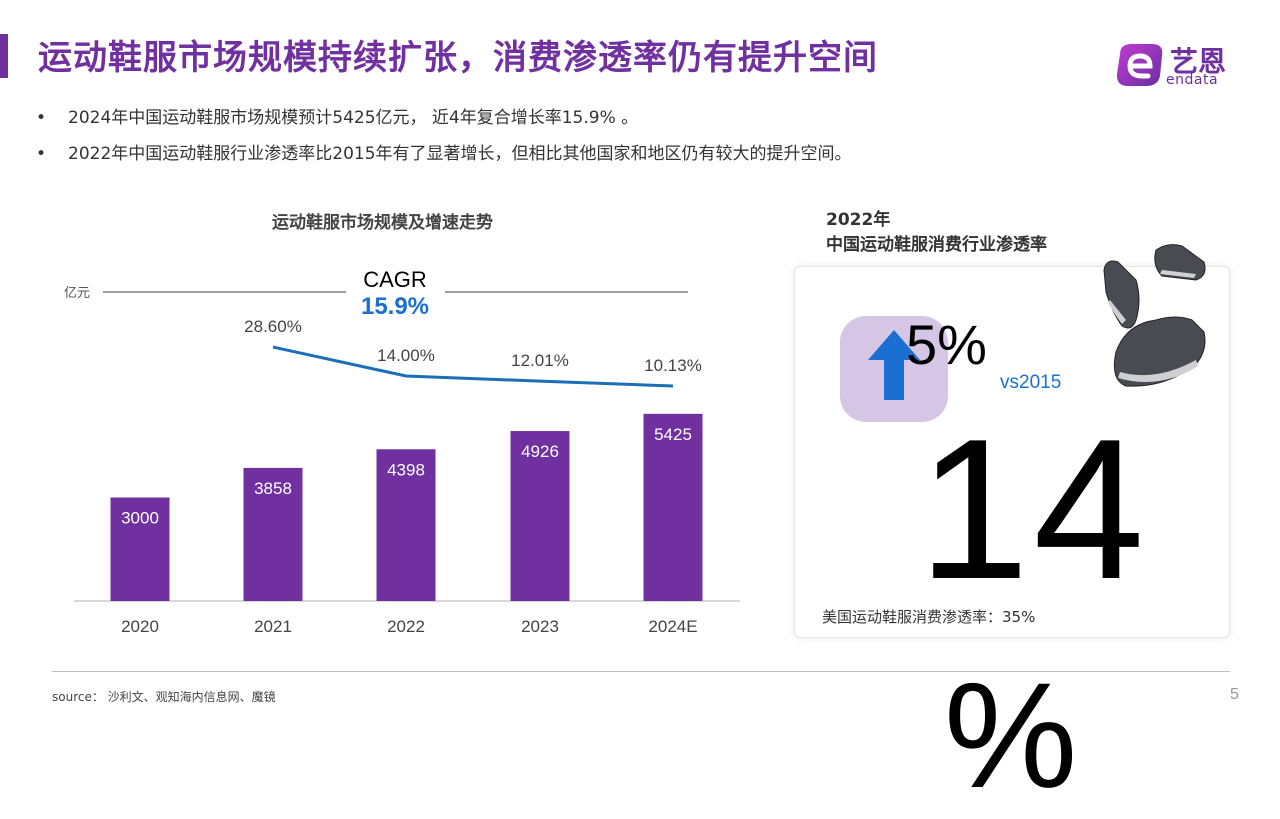 Image resolution: width=1280 pixels, height=819 pixels. What do you see at coordinates (540, 626) in the screenshot?
I see `x-tick-label: 2023` at bounding box center [540, 626].